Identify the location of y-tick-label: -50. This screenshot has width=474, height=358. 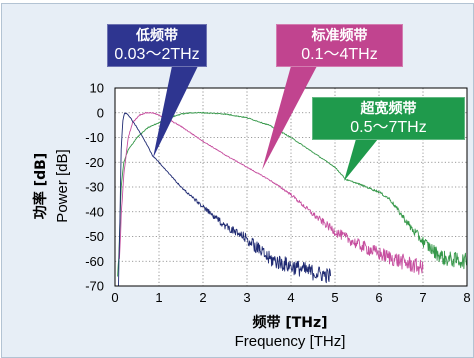
(94, 236).